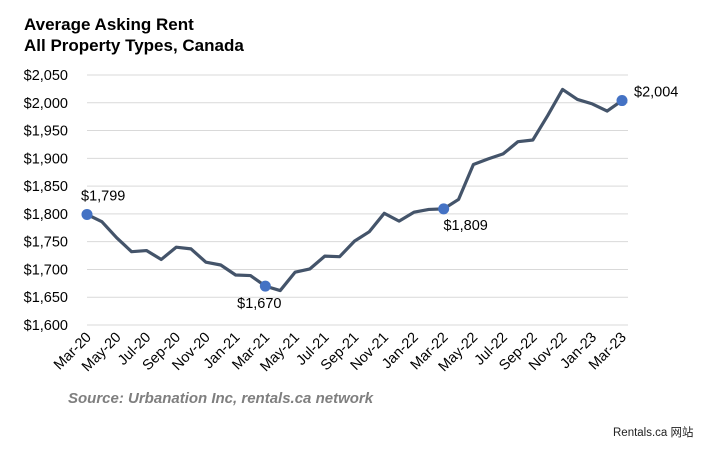 This screenshot has height=453, width=717. I want to click on y-tick-label: $1,700, so click(46, 270).